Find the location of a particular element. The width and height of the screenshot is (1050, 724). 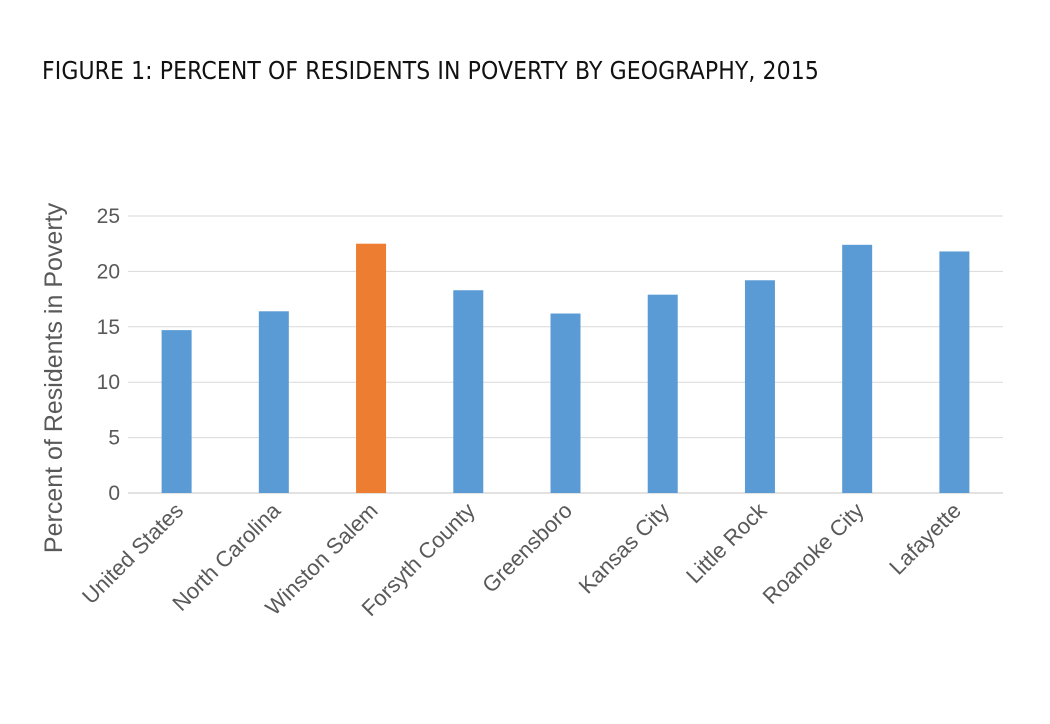

y-tick-label: 25 is located at coordinates (108, 216).